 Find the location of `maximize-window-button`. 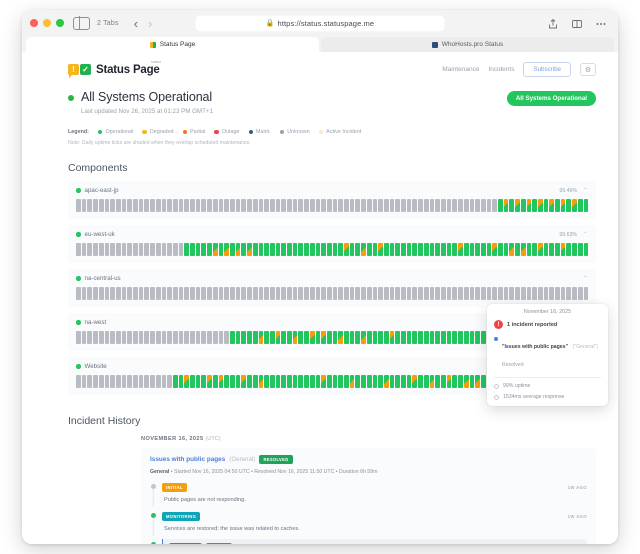

maximize-window-button is located at coordinates (60, 23).